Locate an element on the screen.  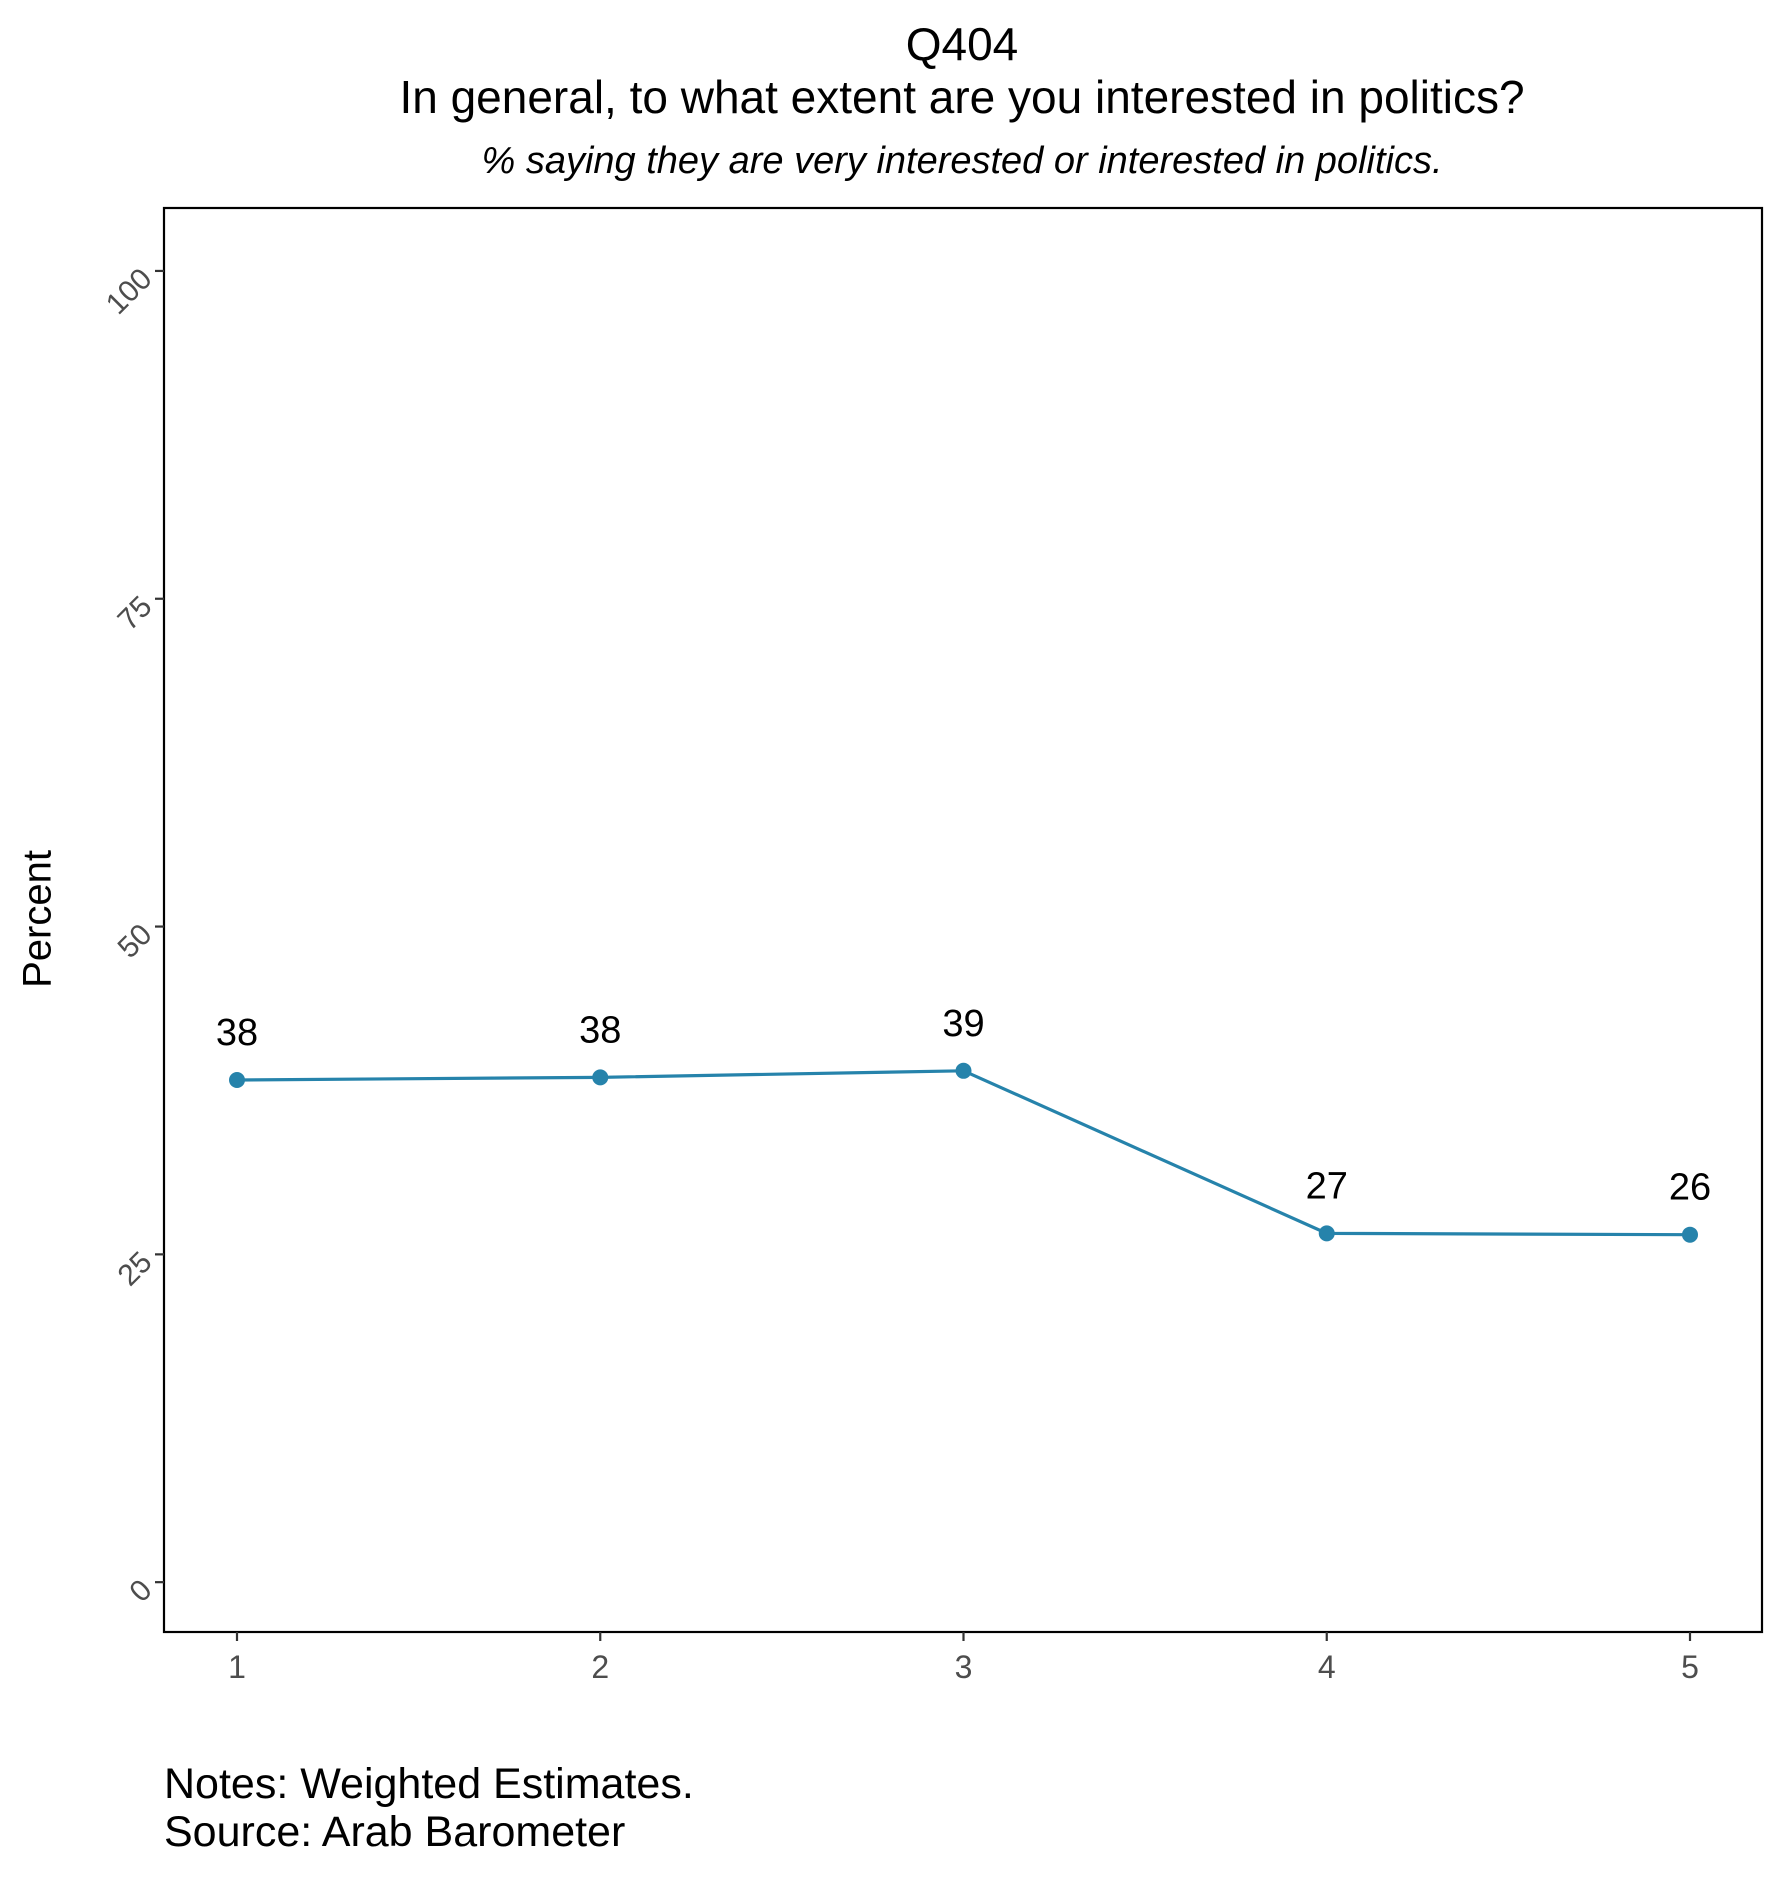
y-axis-title: Percent is located at coordinates (38, 919).